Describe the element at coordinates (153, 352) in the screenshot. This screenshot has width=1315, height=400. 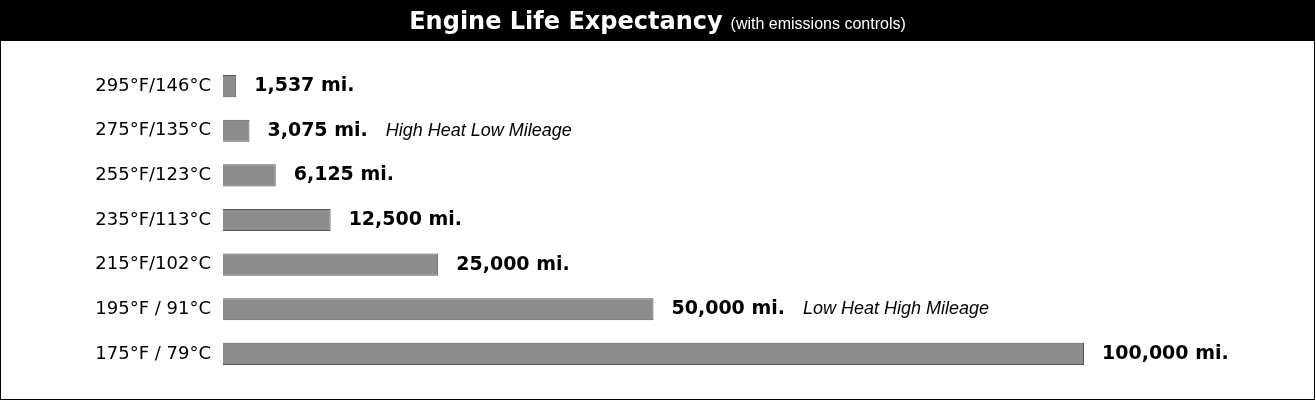
I see `y-tick-label: 175°F / 79°C` at that location.